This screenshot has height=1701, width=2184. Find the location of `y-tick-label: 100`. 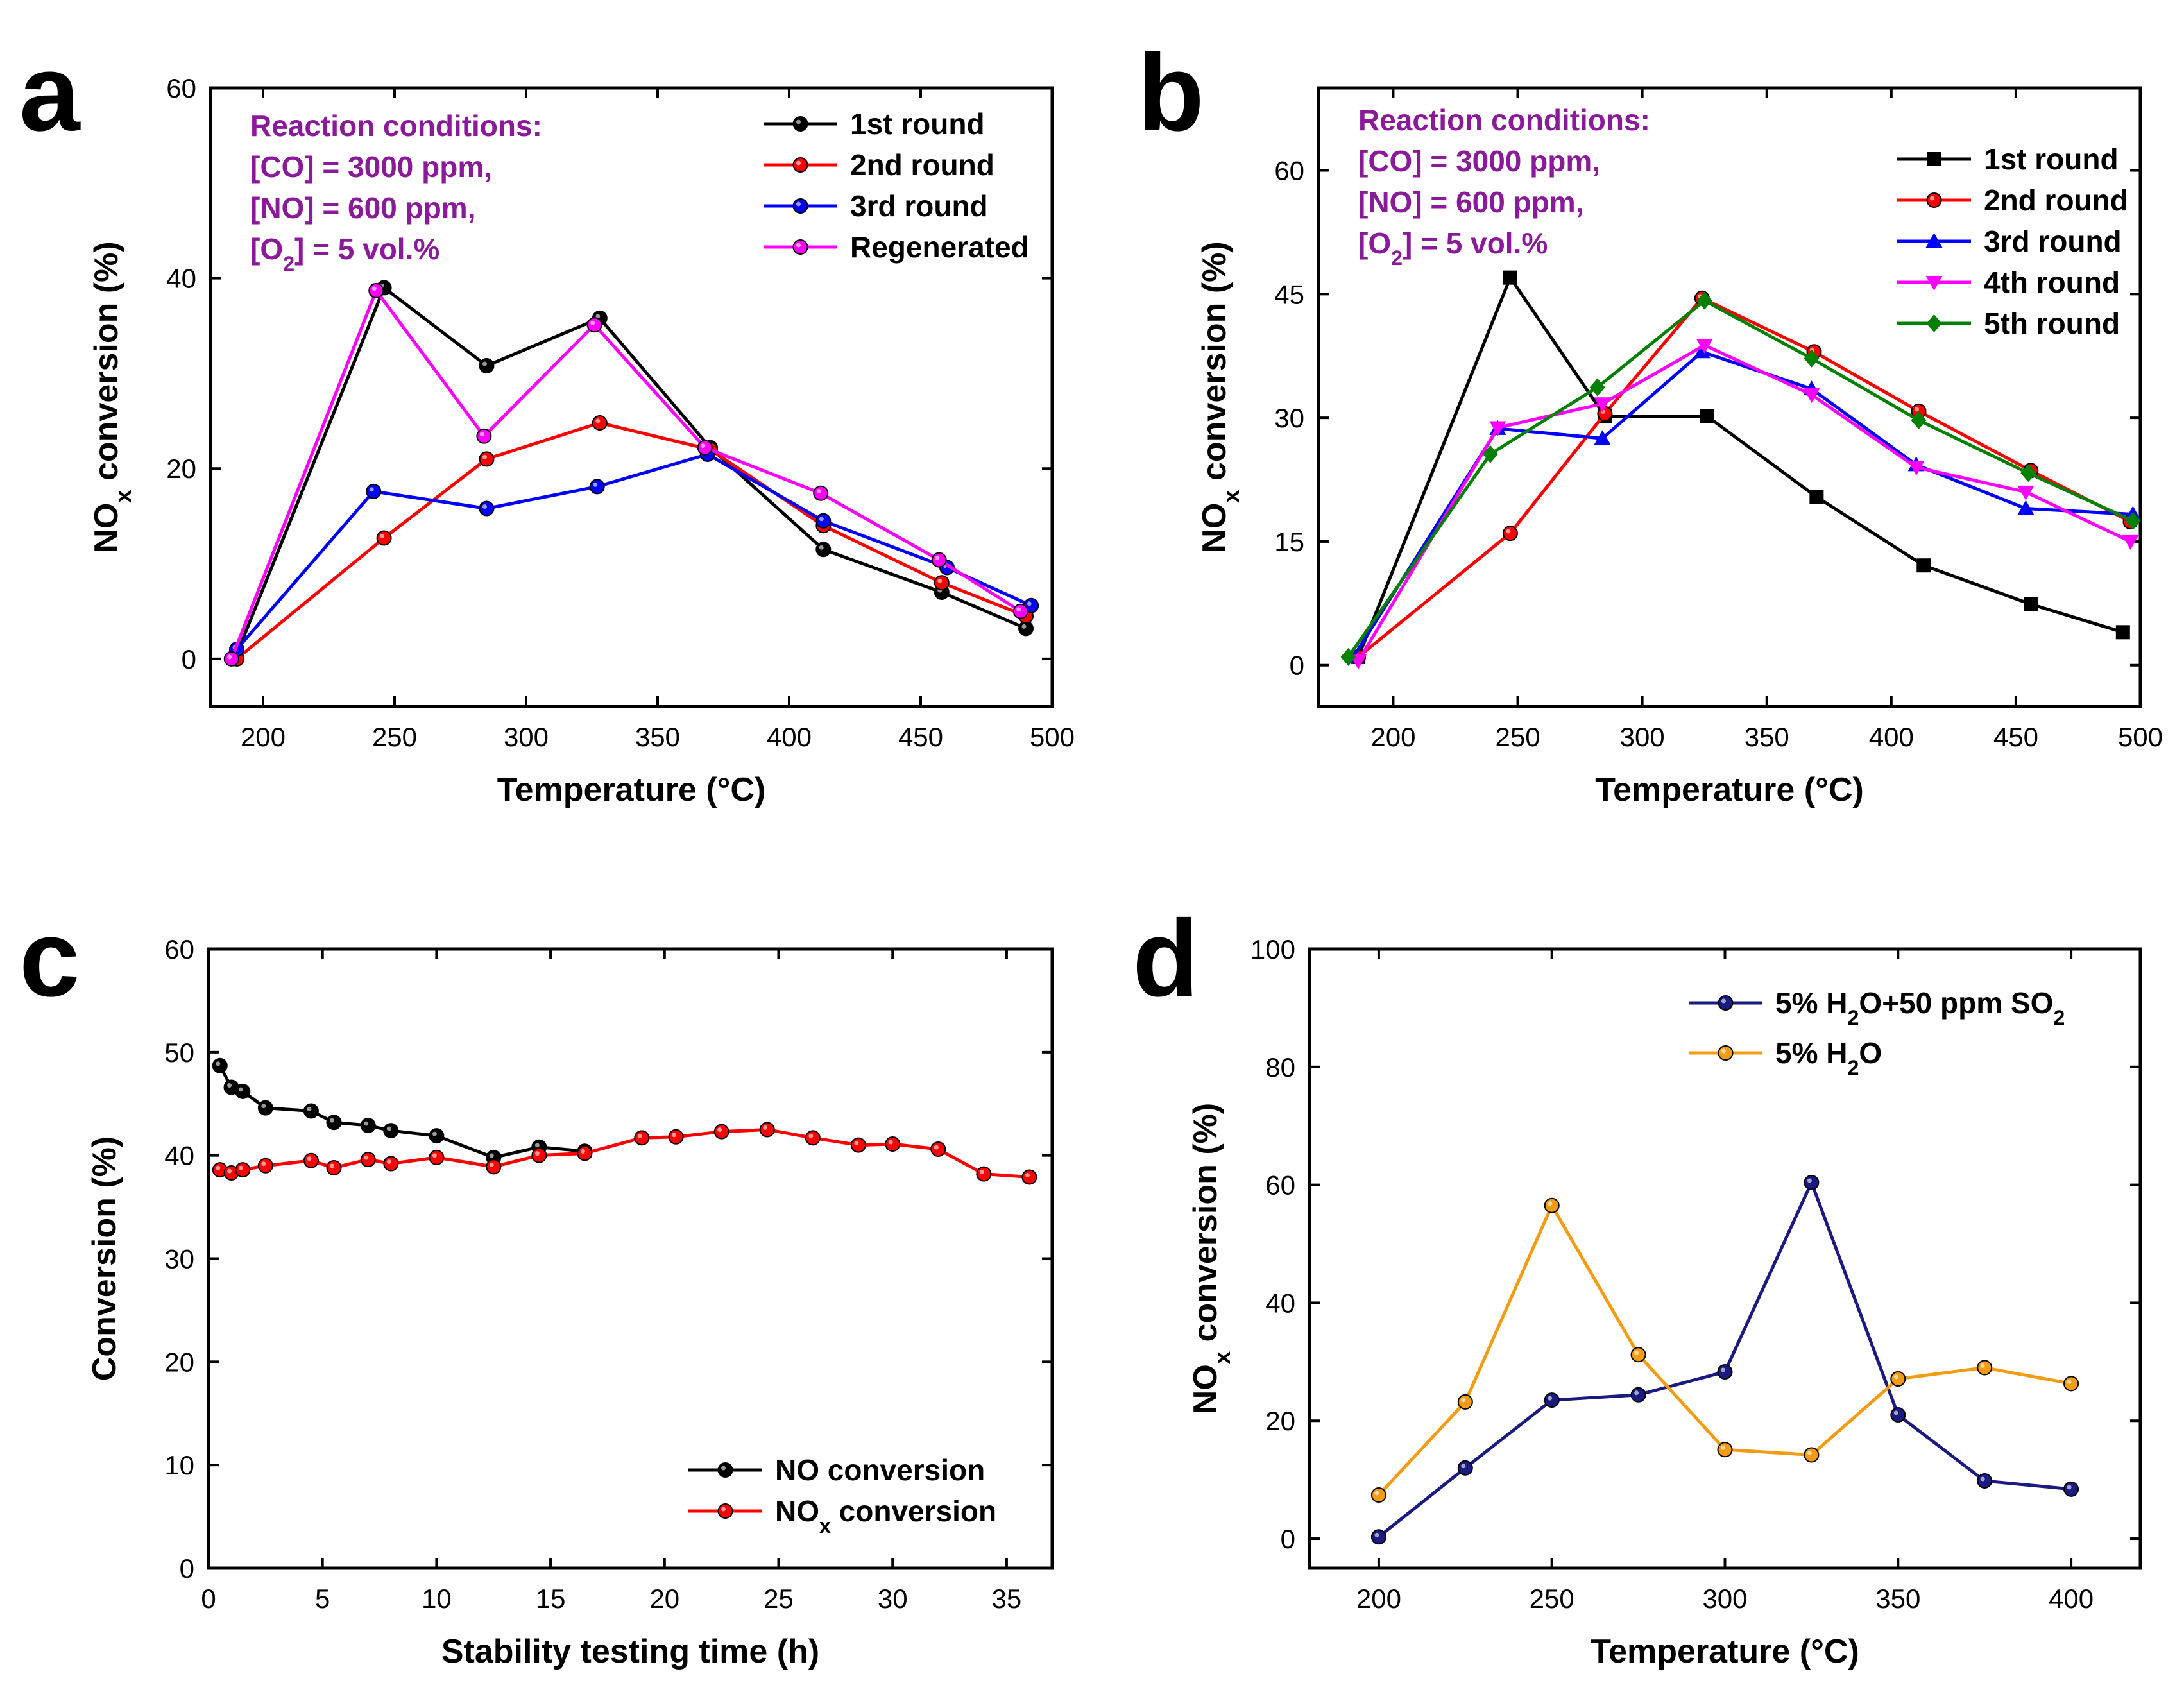

y-tick-label: 100 is located at coordinates (1272, 949).